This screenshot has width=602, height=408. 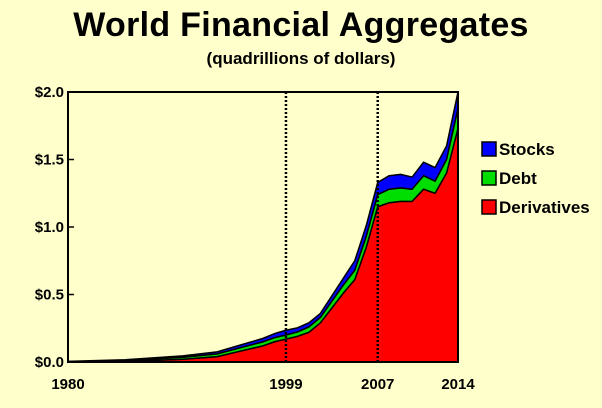 What do you see at coordinates (544, 207) in the screenshot?
I see `legend-label-derivatives: Derivatives` at bounding box center [544, 207].